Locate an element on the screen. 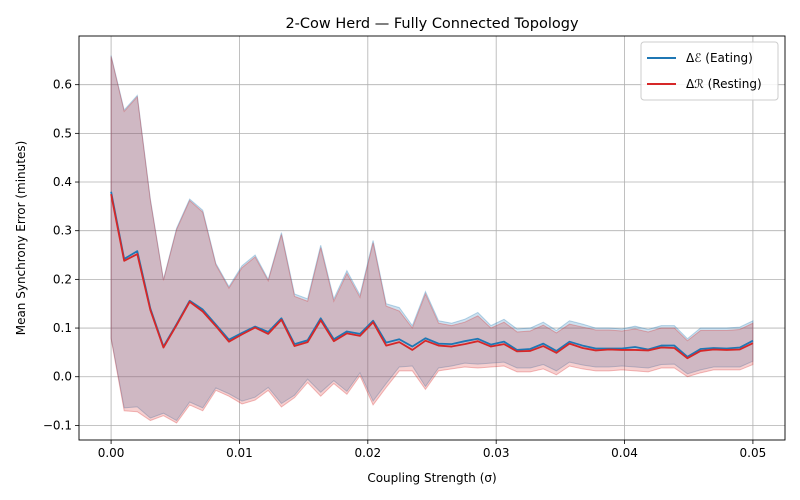  legend-box is located at coordinates (709, 71).